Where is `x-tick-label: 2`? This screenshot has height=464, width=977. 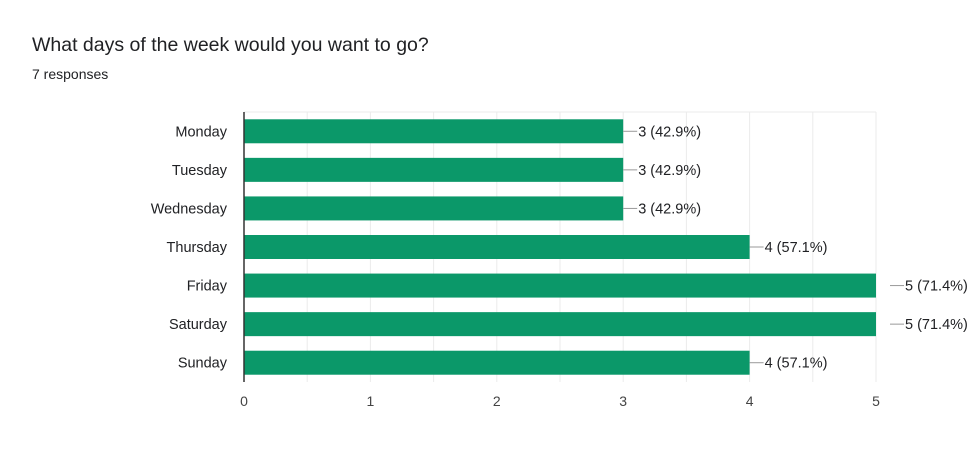 x-tick-label: 2 is located at coordinates (497, 401).